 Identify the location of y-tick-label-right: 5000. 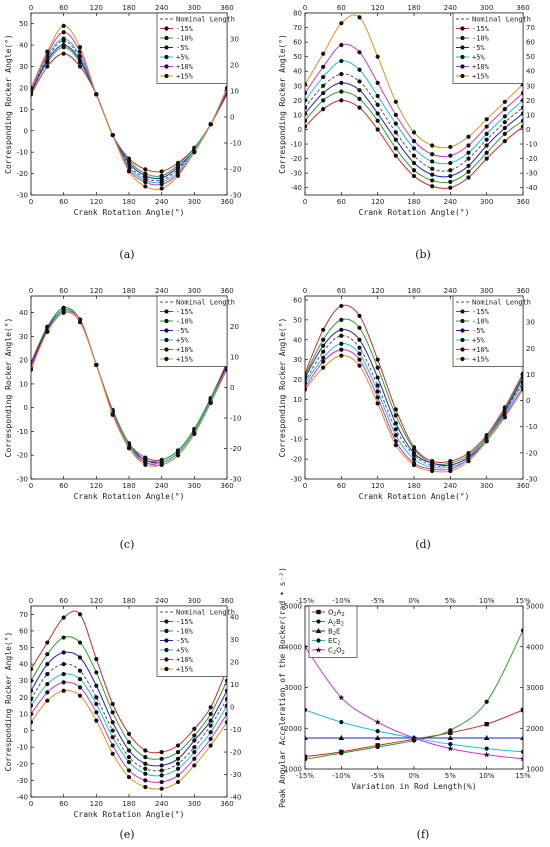
(535, 607).